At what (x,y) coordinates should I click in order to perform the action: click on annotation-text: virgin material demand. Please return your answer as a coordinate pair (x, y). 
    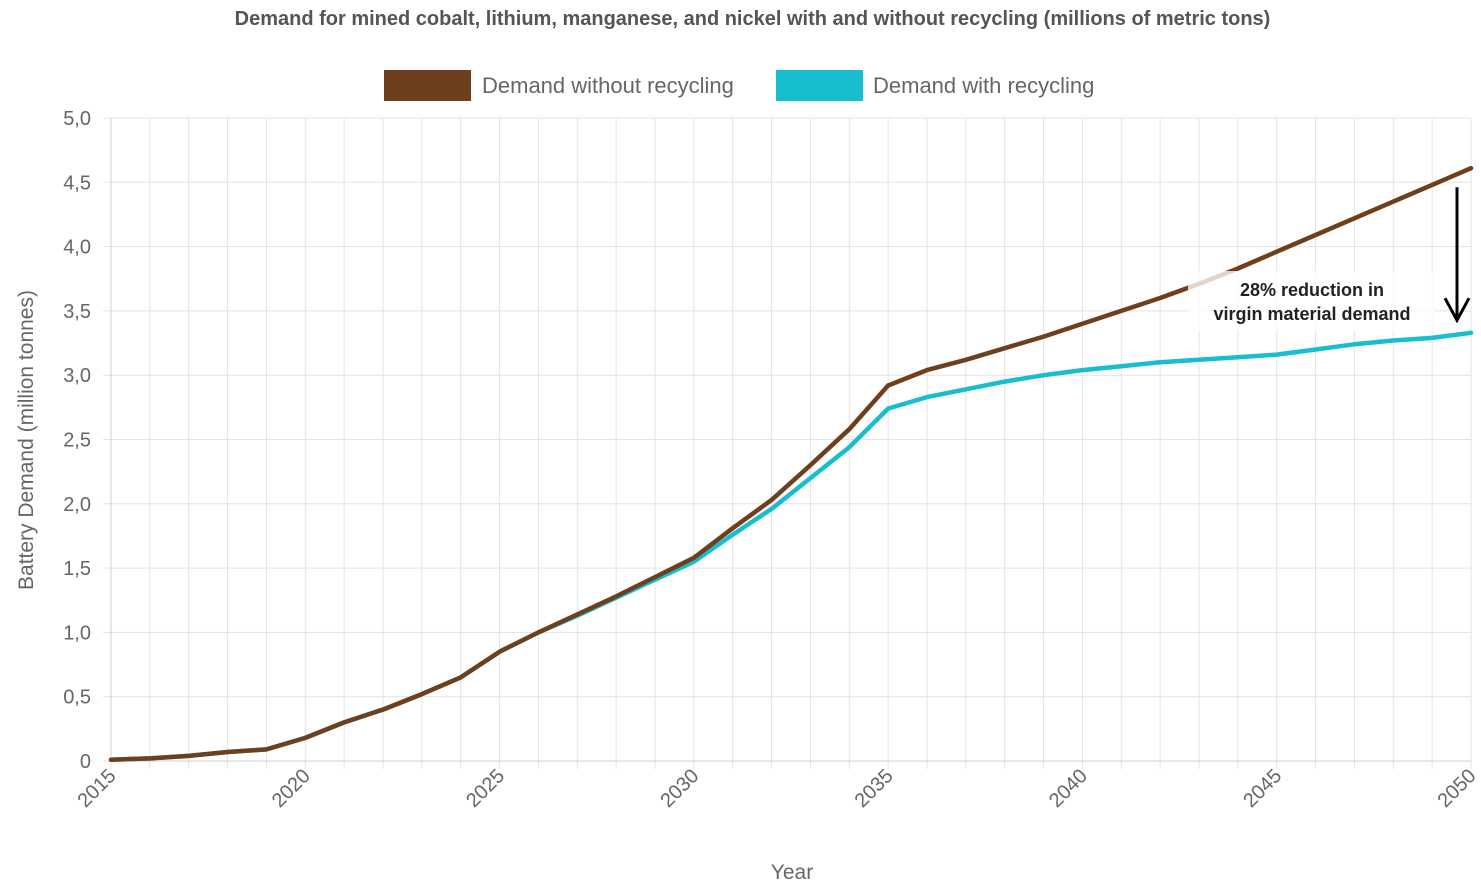
    Looking at the image, I should click on (1311, 314).